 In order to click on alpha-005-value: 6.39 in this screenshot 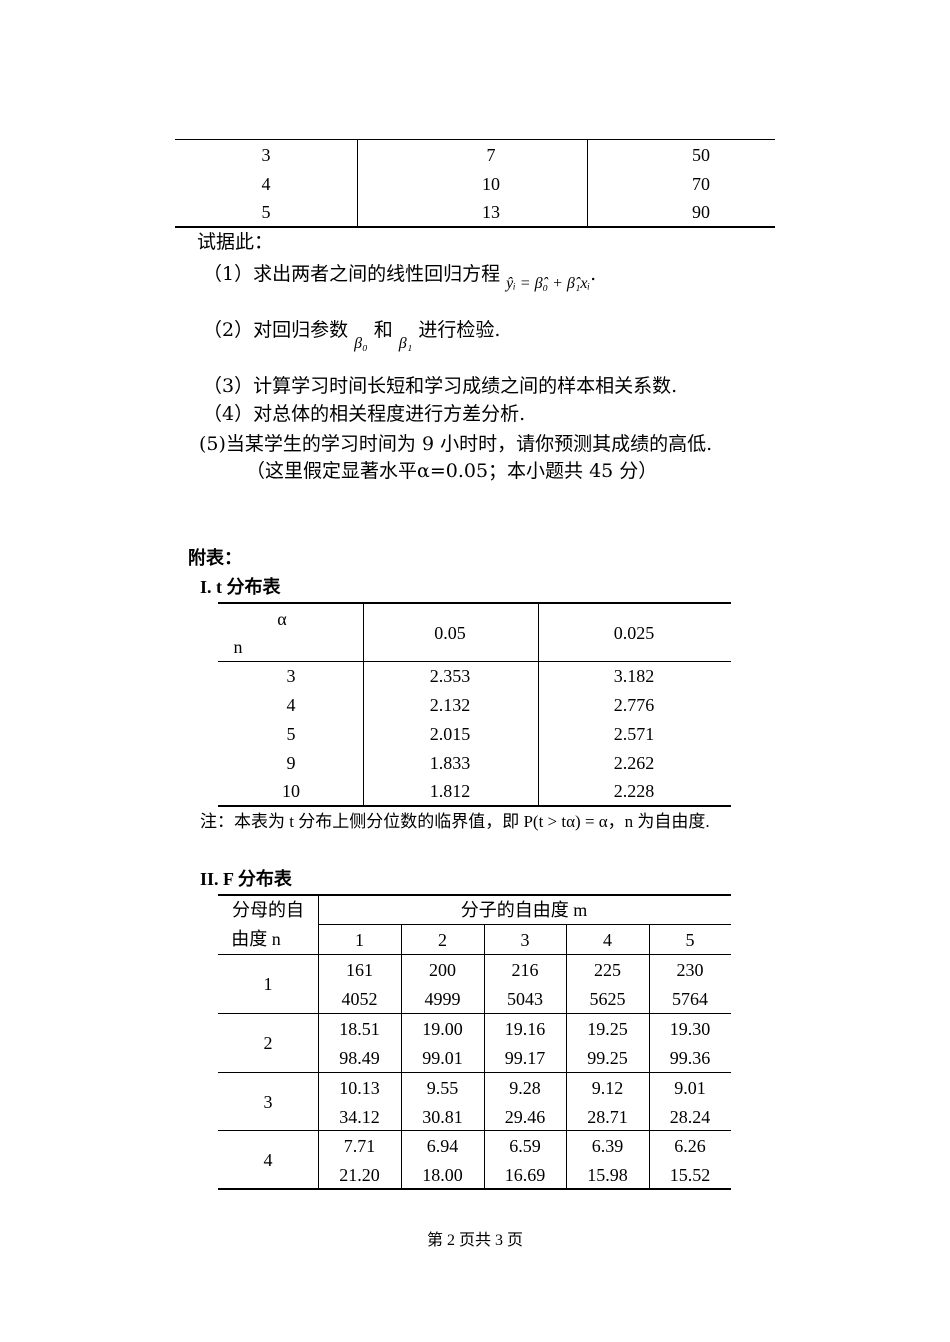, I will do `click(607, 1146)`.